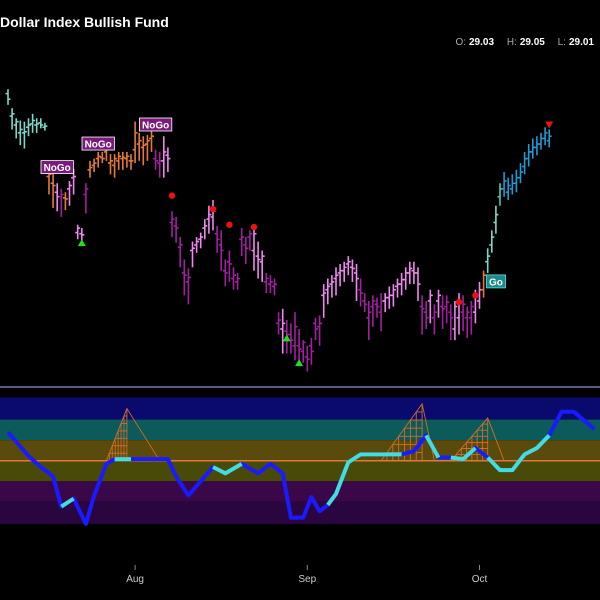 This screenshot has height=600, width=600. Describe the element at coordinates (307, 579) in the screenshot. I see `x-tick-label-sep: Sep` at that location.